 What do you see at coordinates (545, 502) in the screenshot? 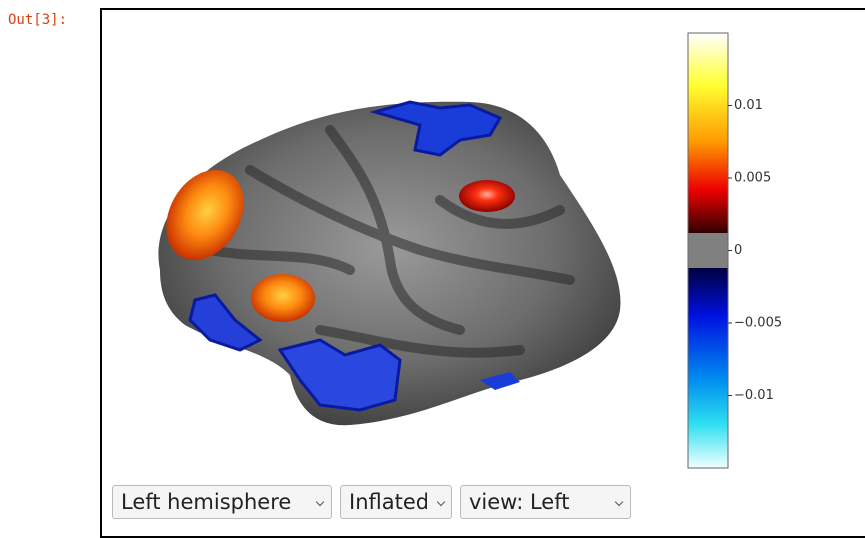
I see `view-dropdown: view: Left` at bounding box center [545, 502].